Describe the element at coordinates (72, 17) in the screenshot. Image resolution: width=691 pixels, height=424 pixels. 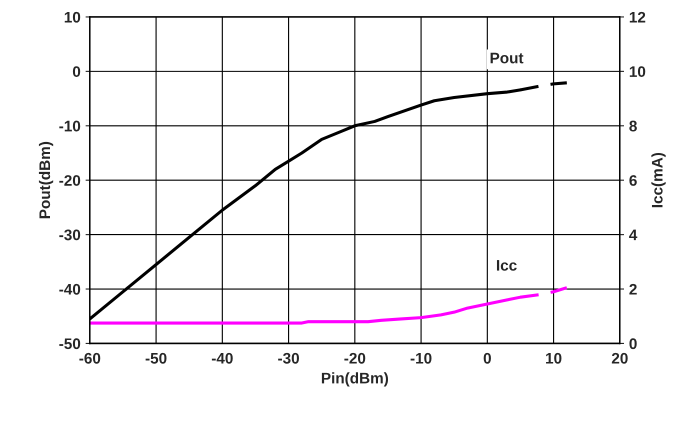
I see `y-tick-label: 10` at that location.